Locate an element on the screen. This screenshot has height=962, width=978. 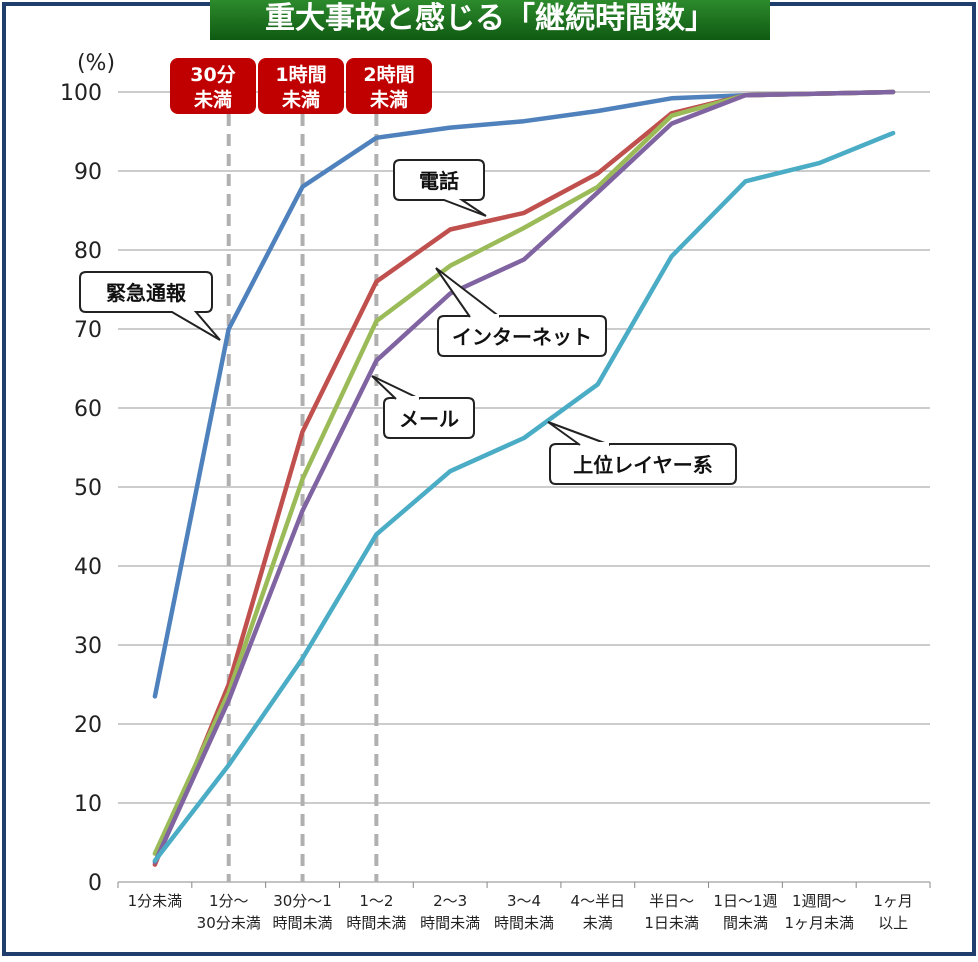
y-tick-label: 100 is located at coordinates (81, 93).